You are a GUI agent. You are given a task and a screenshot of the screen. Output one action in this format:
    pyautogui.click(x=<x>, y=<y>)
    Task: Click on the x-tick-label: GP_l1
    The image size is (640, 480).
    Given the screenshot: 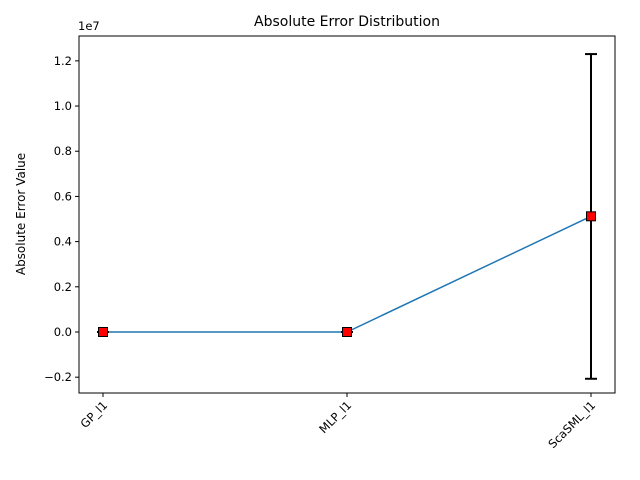 What is the action you would take?
    pyautogui.click(x=94, y=414)
    